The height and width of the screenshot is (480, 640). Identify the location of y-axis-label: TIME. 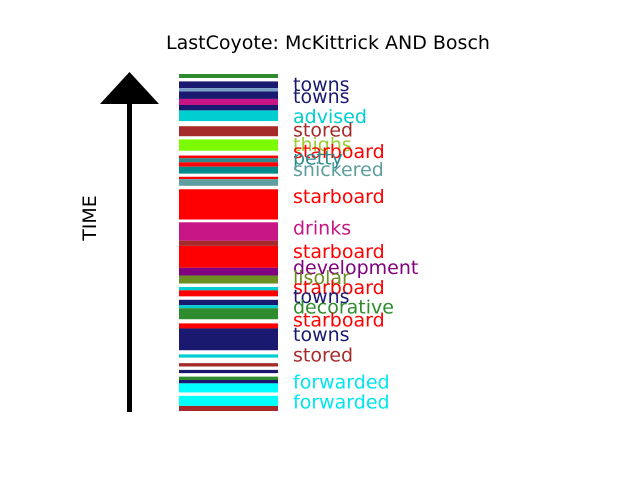
(90, 218).